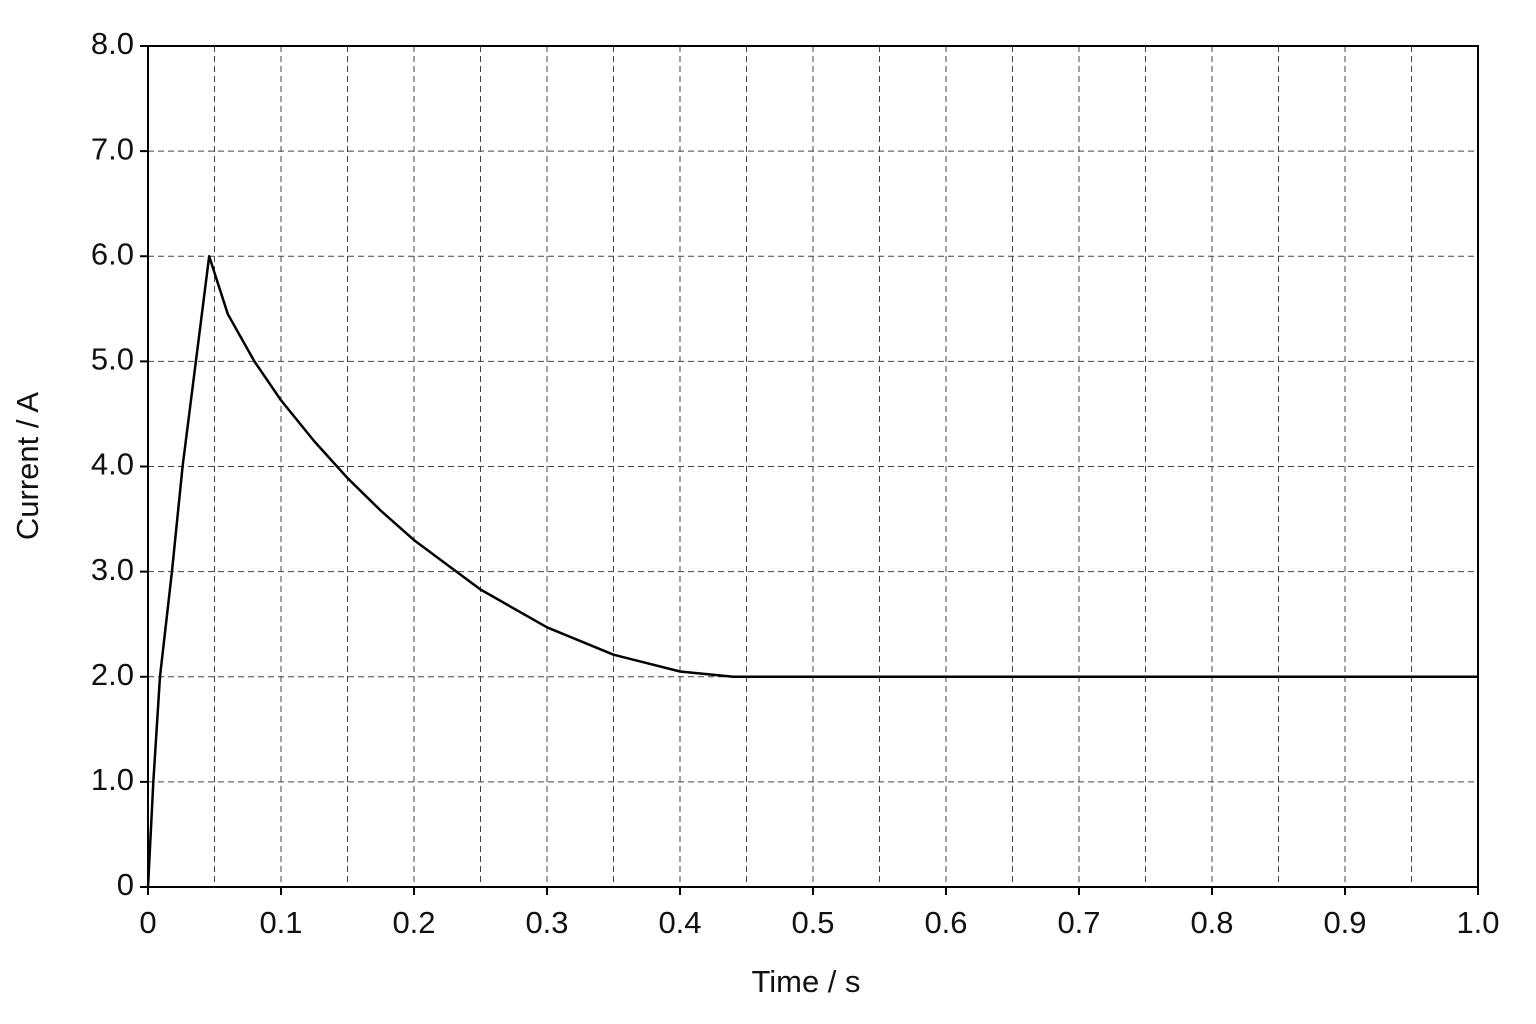 The image size is (1536, 1024). Describe the element at coordinates (112, 779) in the screenshot. I see `y-tick-label: 1.0` at that location.